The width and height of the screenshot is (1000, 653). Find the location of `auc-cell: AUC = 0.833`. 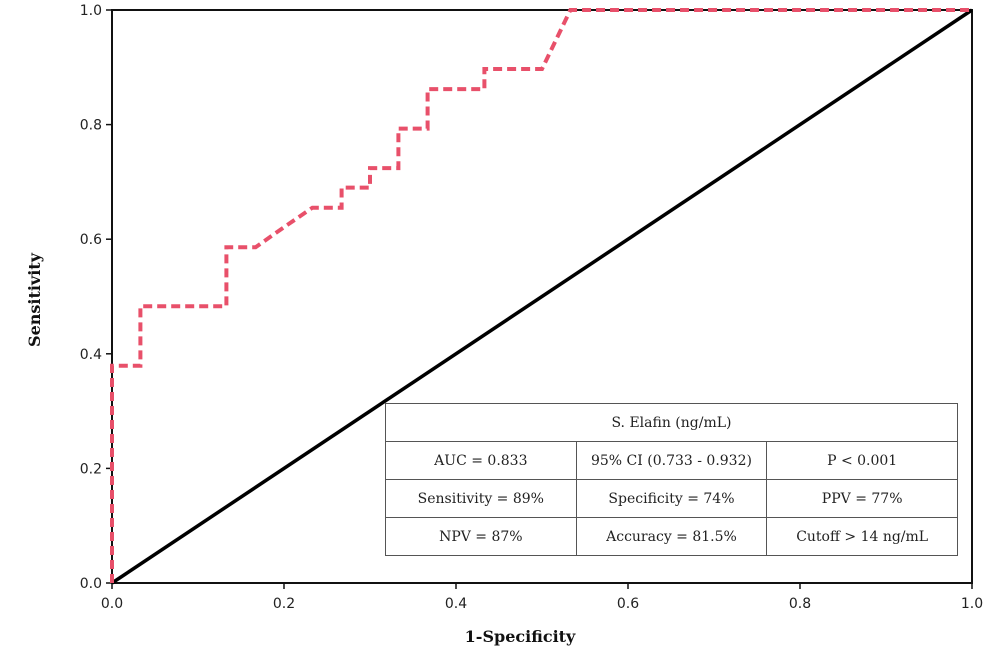

auc-cell: AUC = 0.833 is located at coordinates (481, 460).